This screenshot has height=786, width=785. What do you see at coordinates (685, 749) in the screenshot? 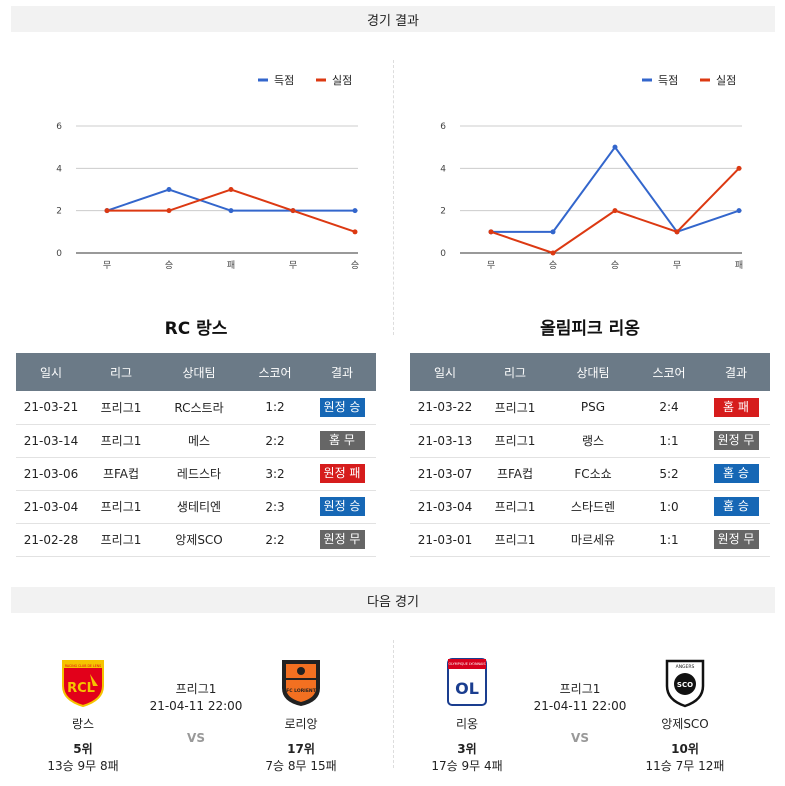
I see `away-team-rank: 10위` at bounding box center [685, 749].